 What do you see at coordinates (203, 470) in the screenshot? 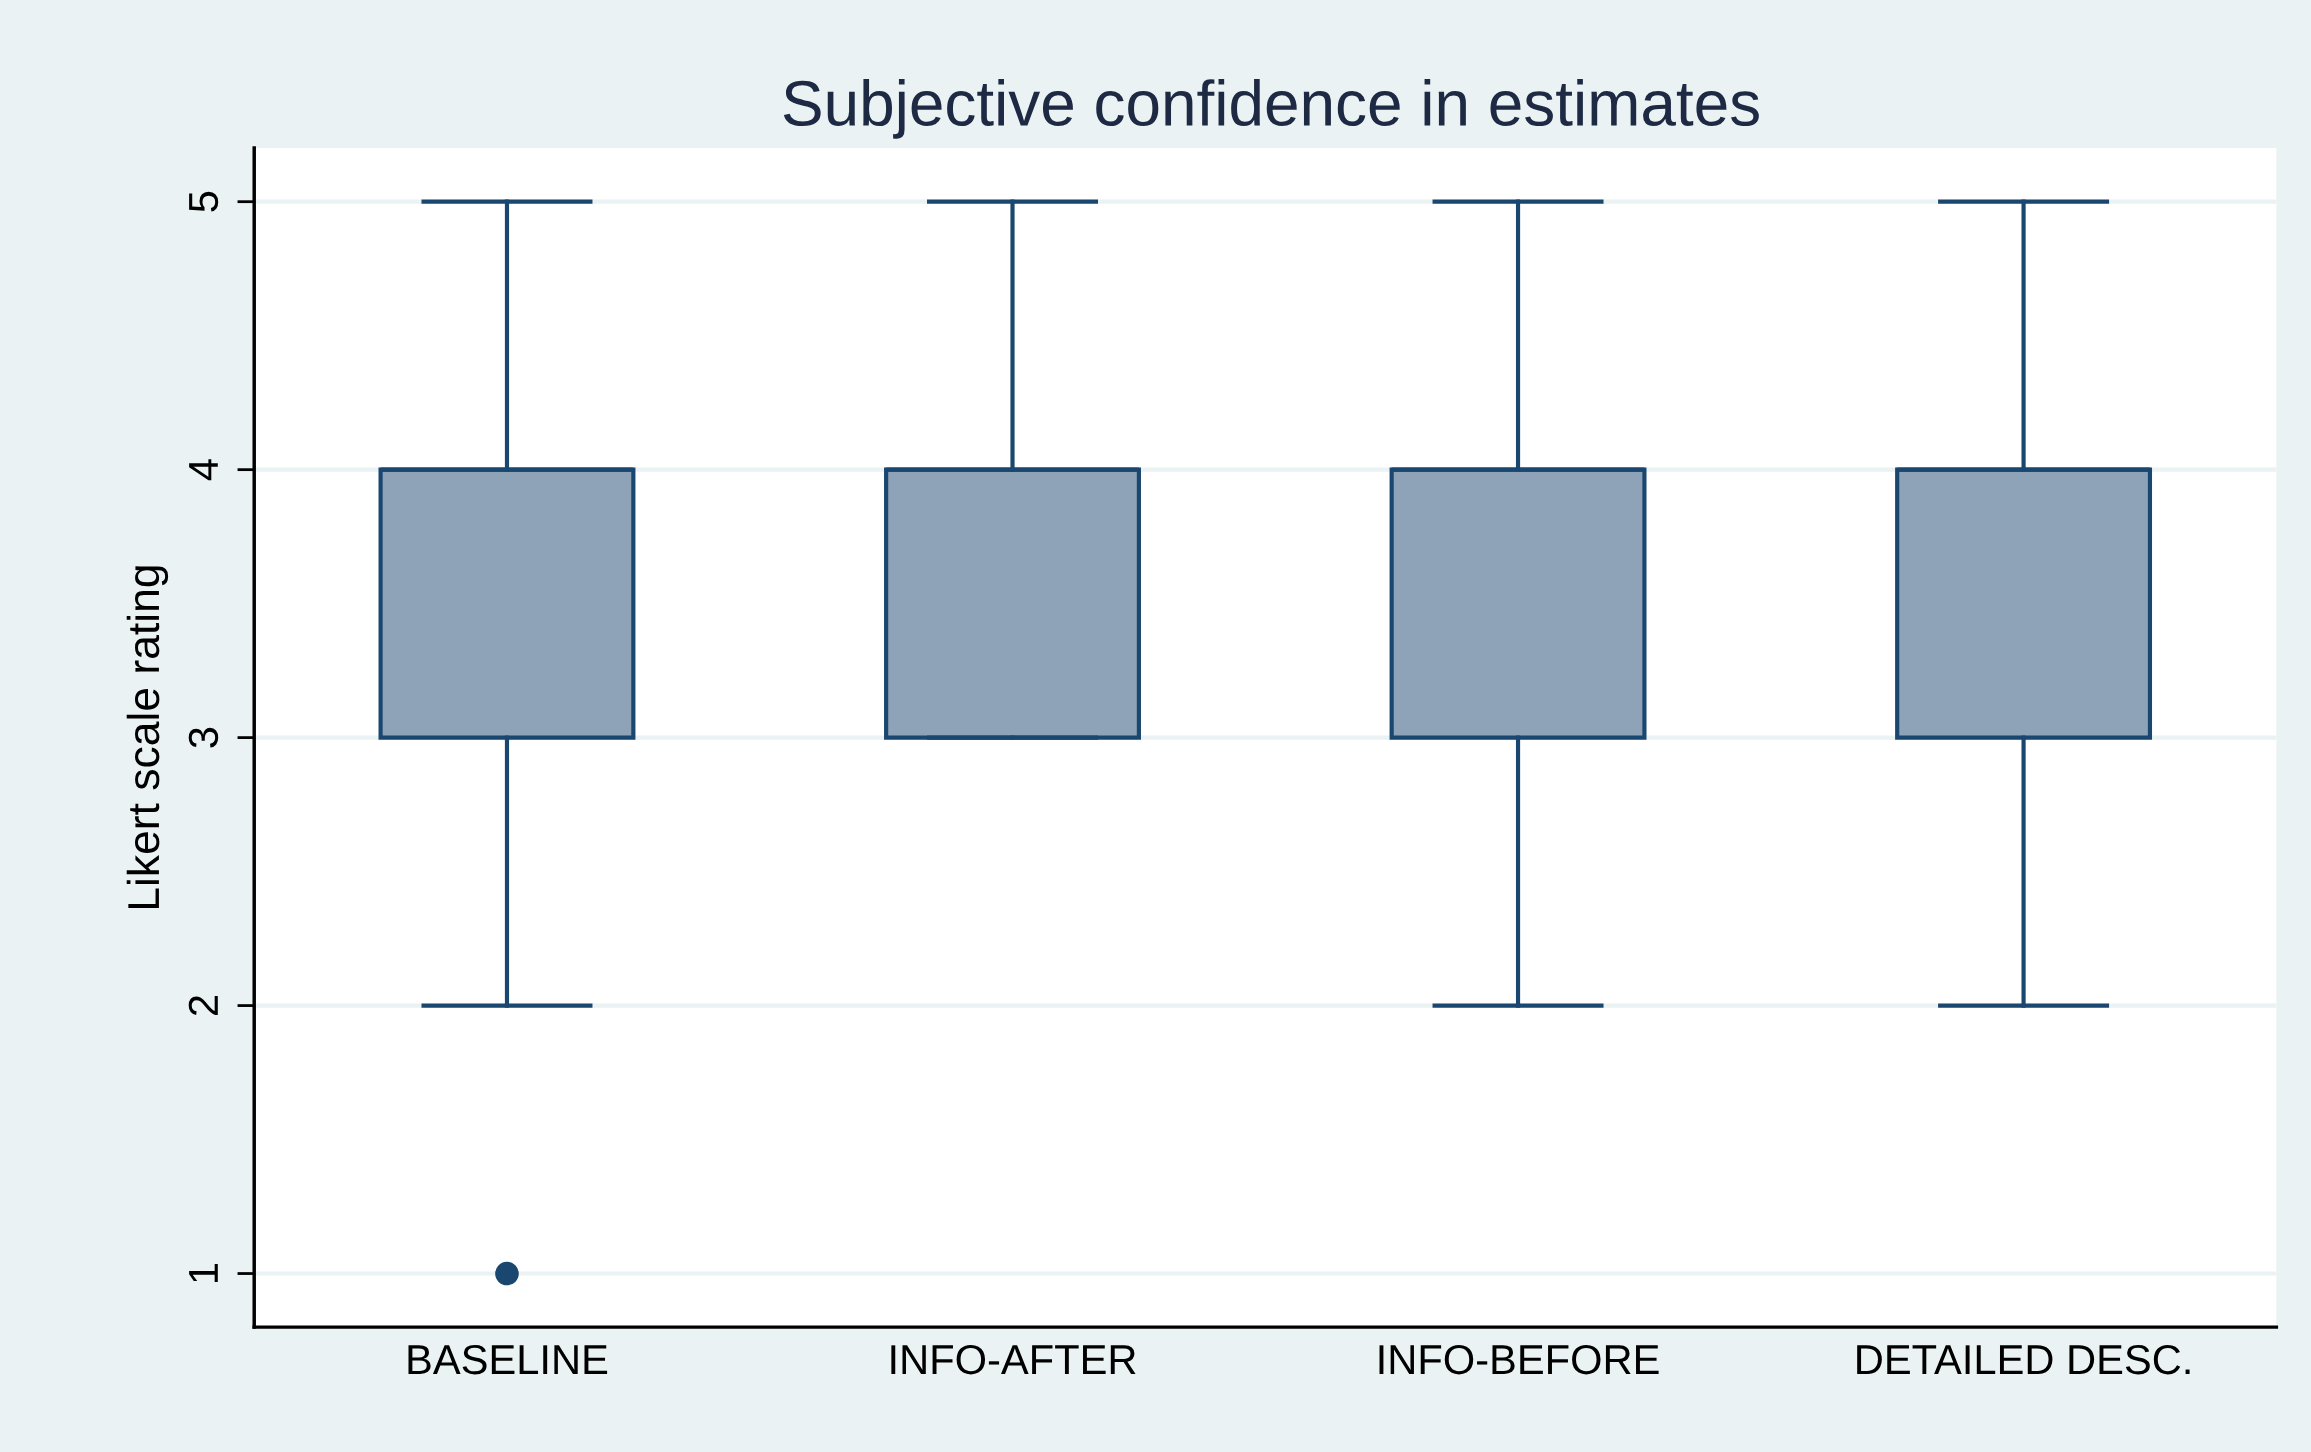
I see `y-tick-label: 4` at bounding box center [203, 470].